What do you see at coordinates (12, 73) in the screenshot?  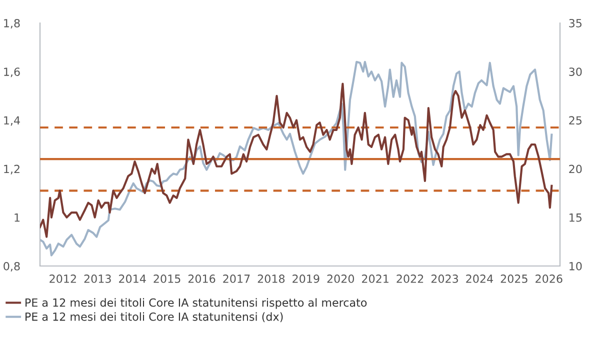 I see `y-tick-label: 1,6` at bounding box center [12, 73].